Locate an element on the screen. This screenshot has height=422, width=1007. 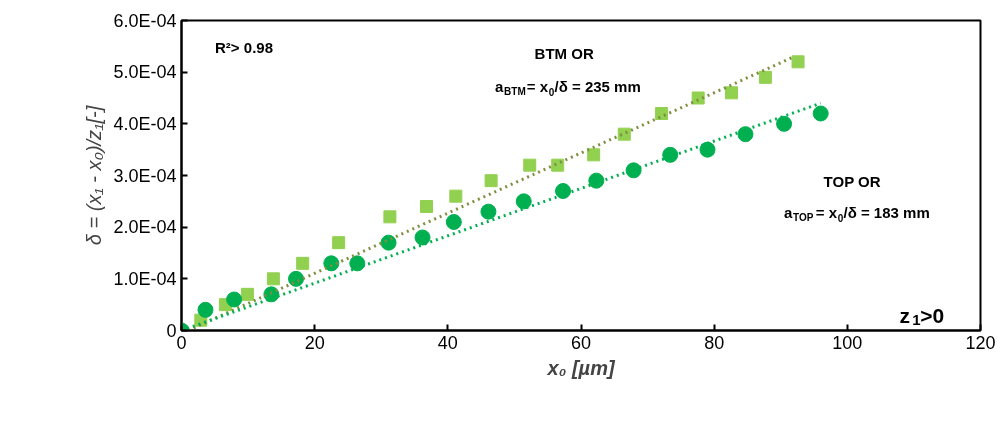
annotation: BTM OR is located at coordinates (564, 54).